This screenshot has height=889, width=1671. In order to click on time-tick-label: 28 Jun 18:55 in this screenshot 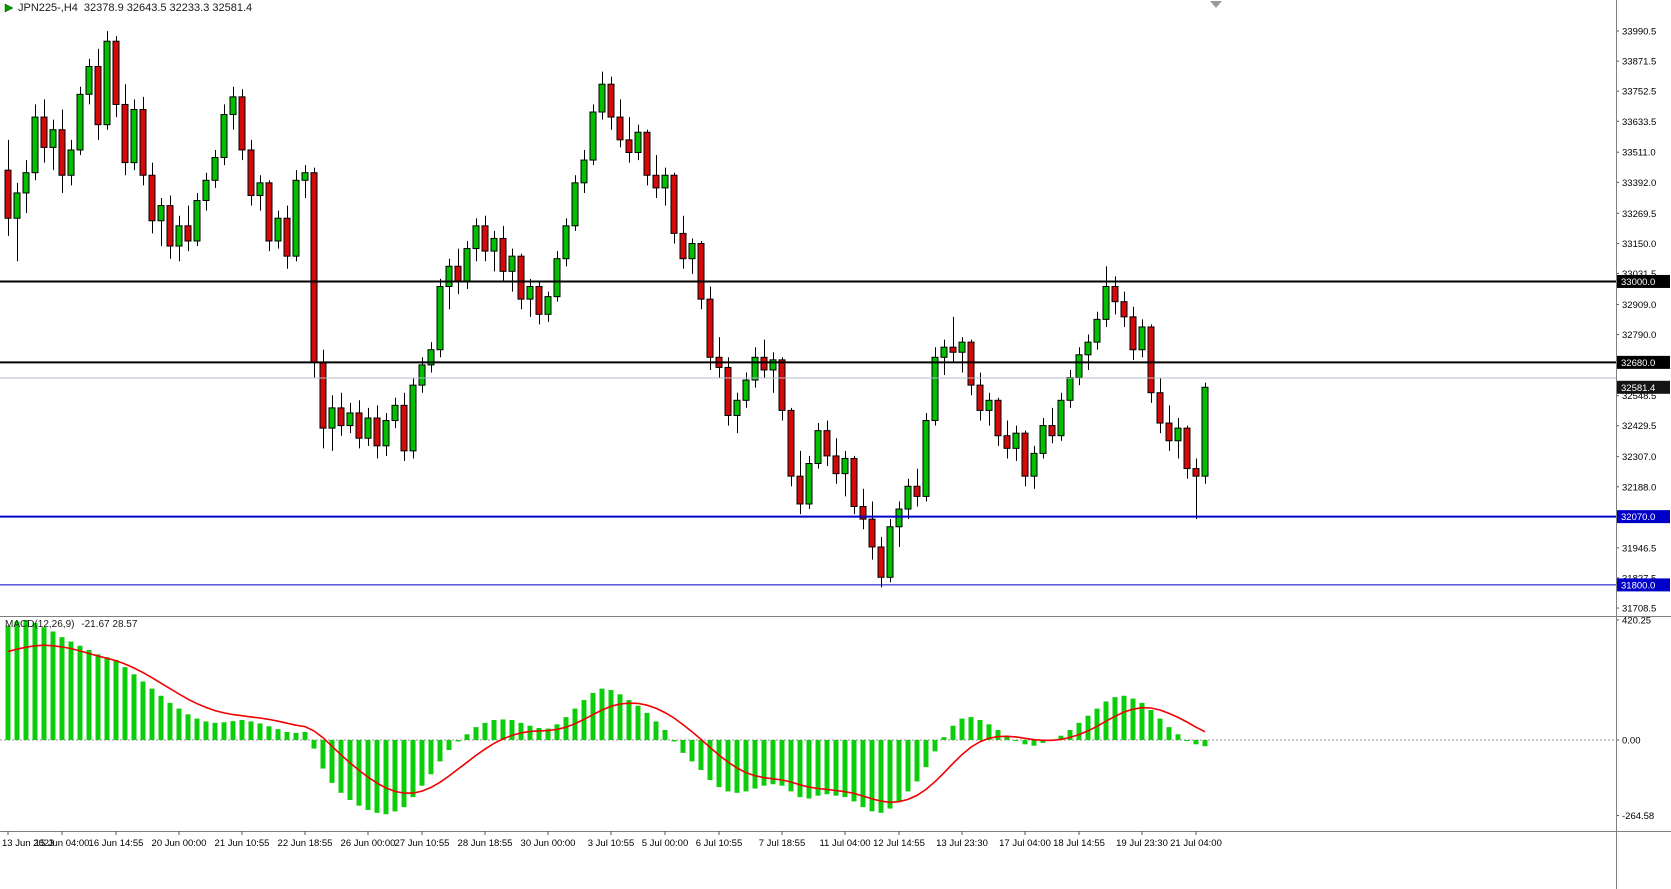, I will do `click(485, 843)`.